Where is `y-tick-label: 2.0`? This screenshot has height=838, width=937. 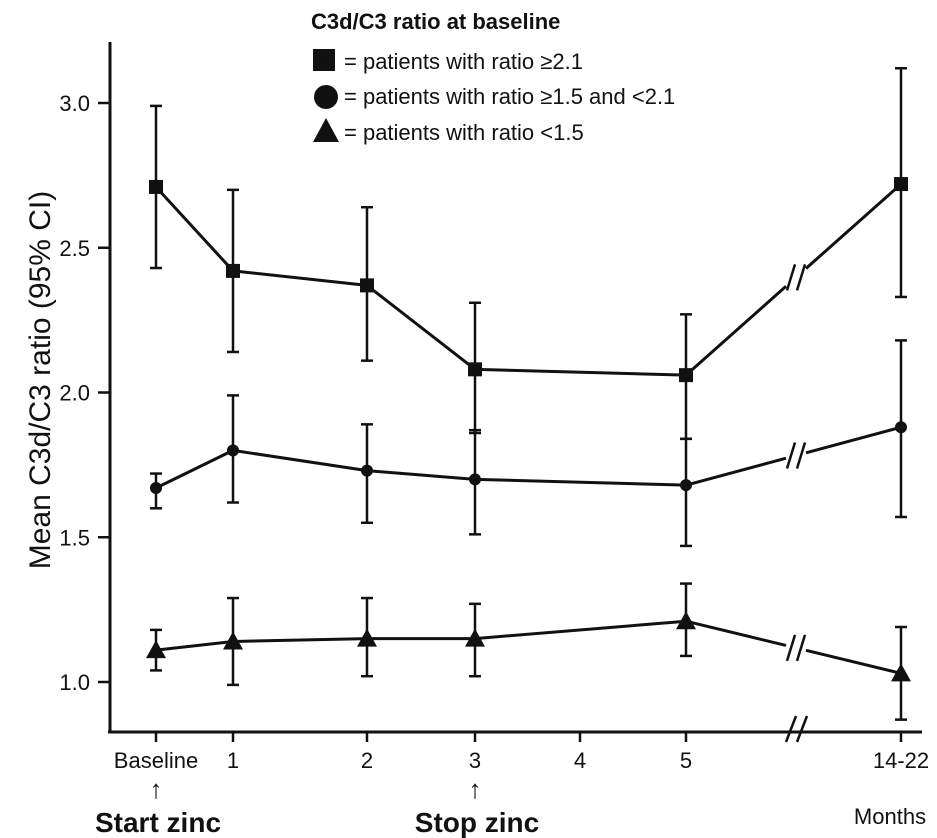 y-tick-label: 2.0 is located at coordinates (74, 393).